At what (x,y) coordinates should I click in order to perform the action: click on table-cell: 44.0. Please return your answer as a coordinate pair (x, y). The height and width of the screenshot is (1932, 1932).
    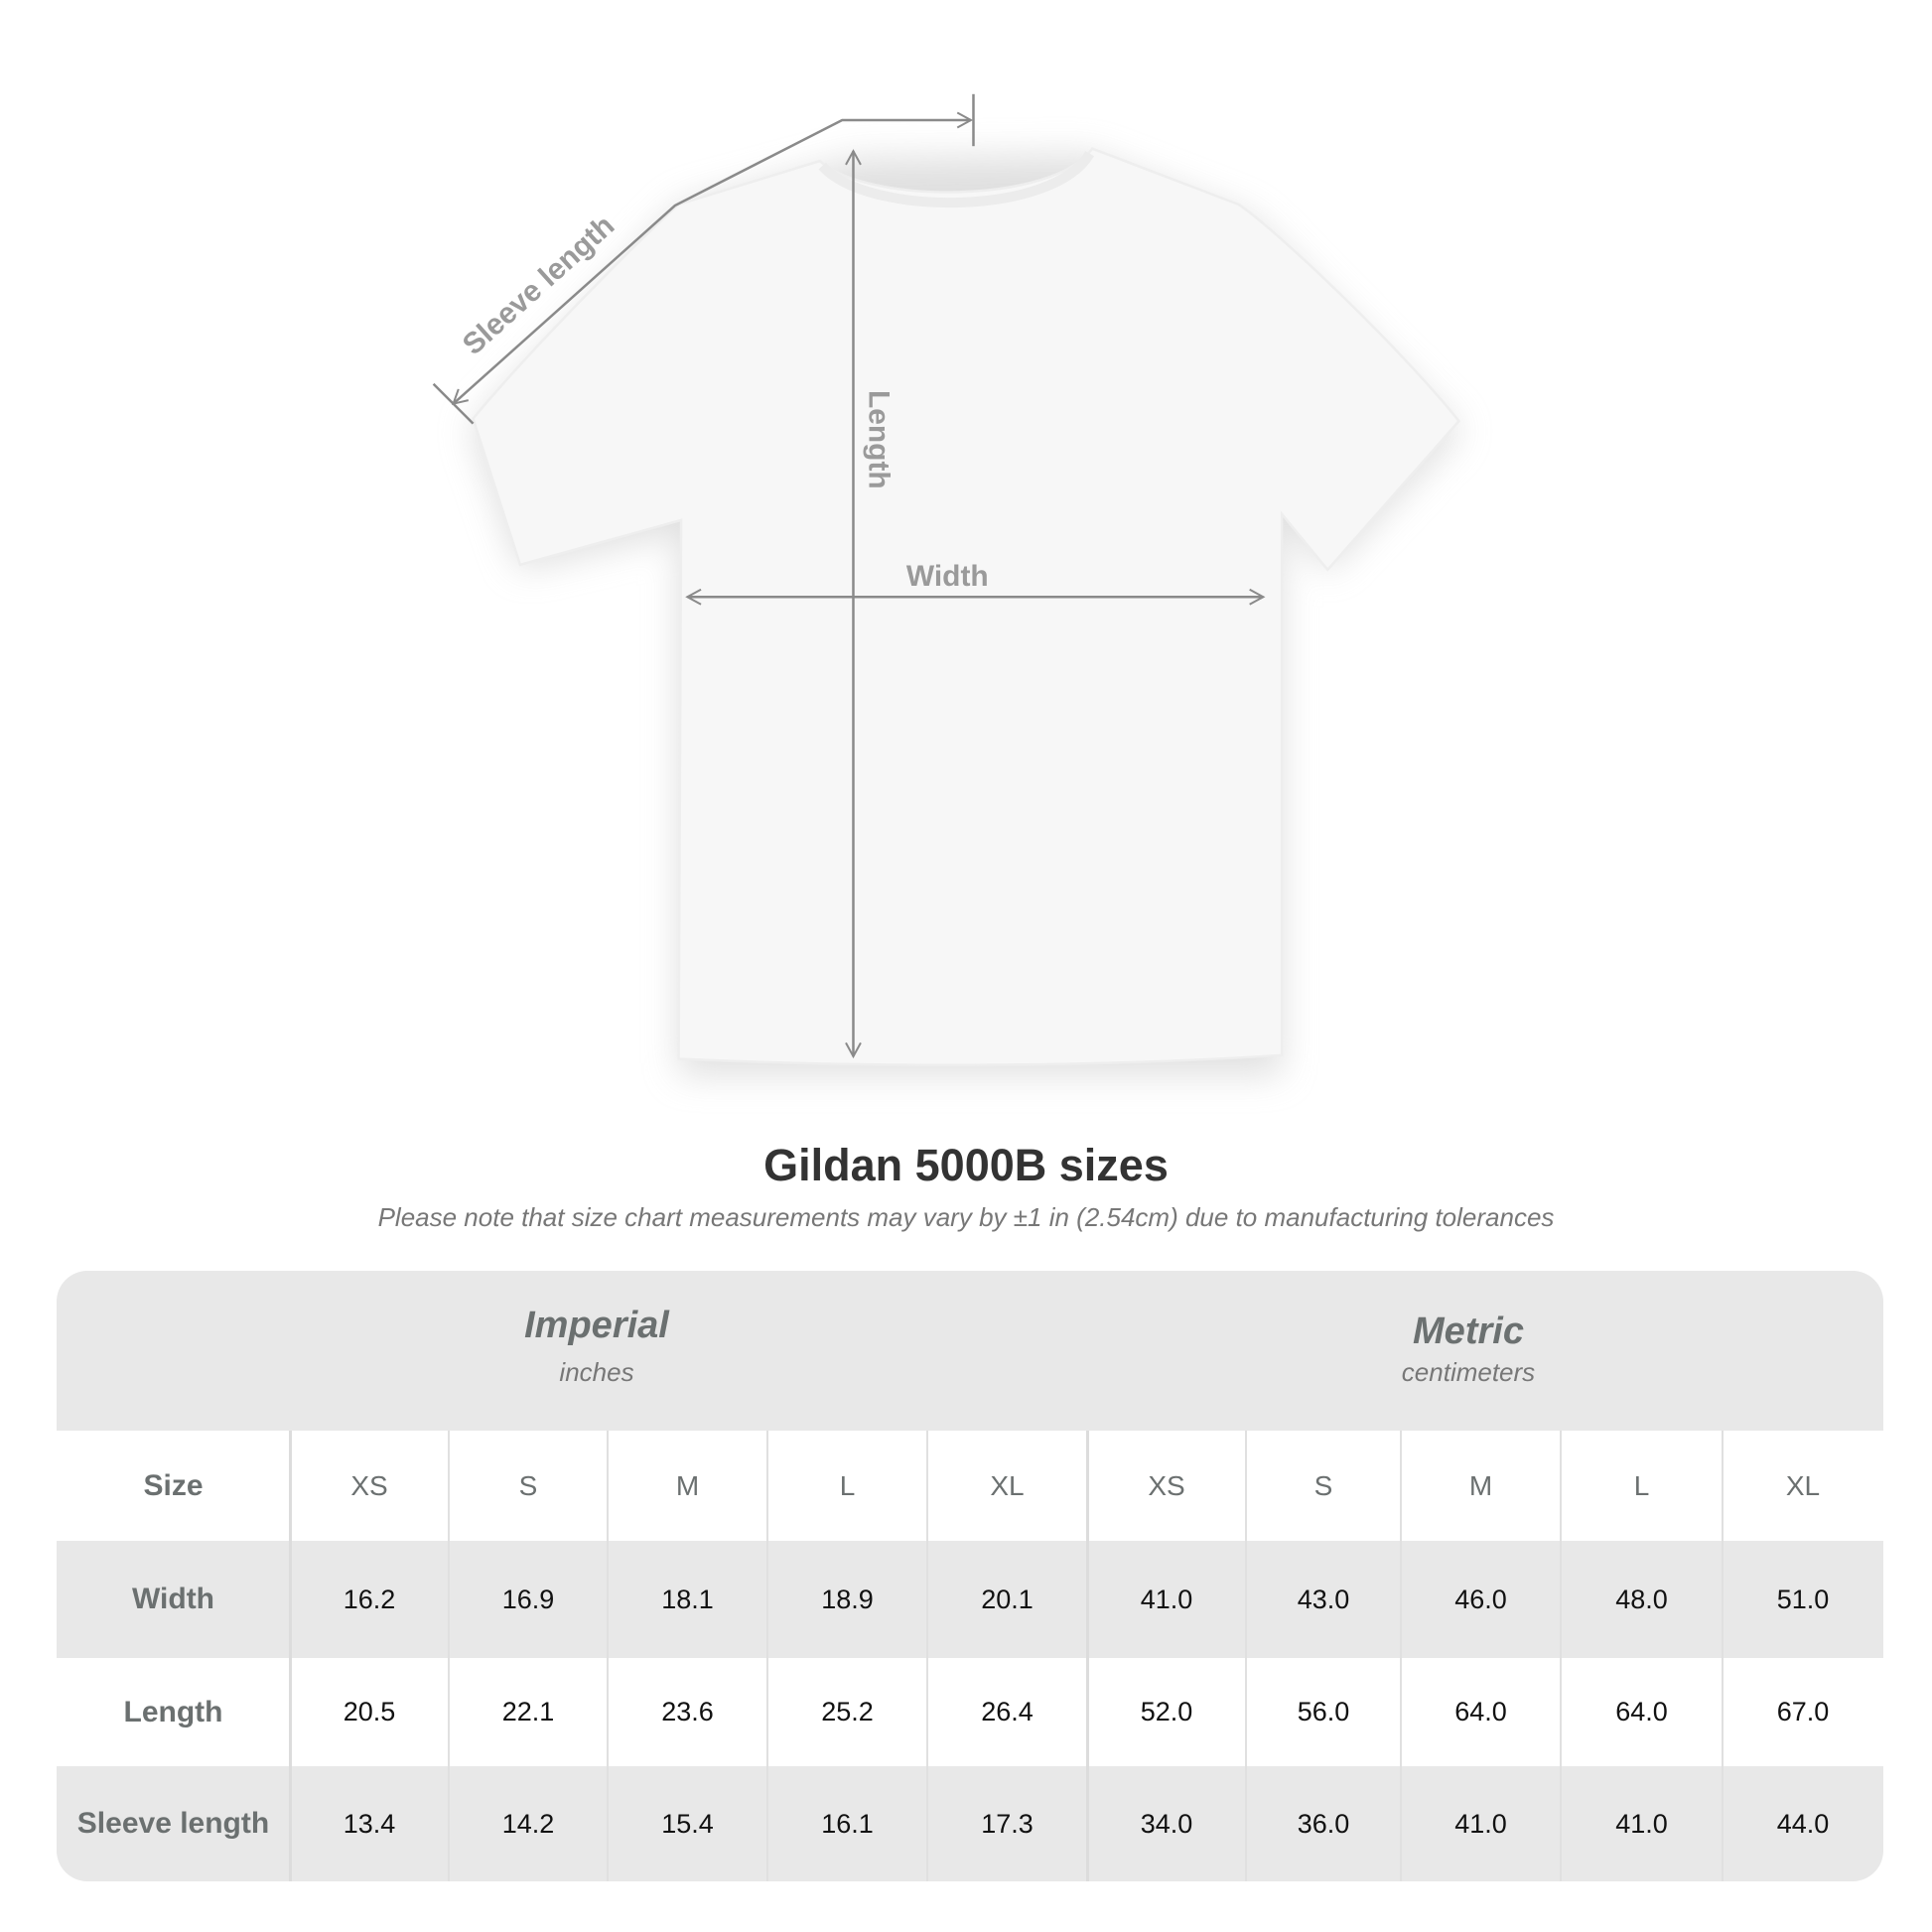
    Looking at the image, I should click on (1803, 1823).